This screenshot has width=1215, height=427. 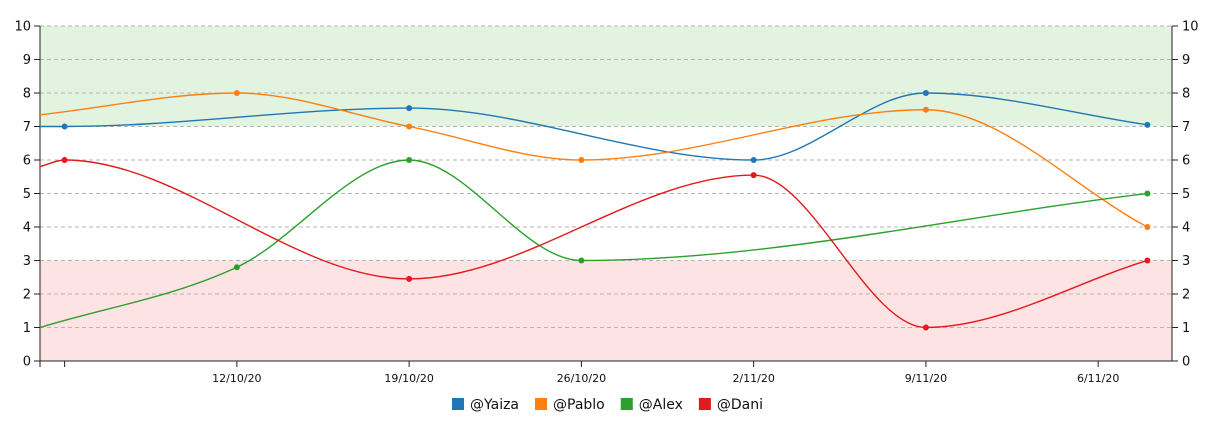 I want to click on legend: @Yaiza @Pablo @Alex @Dani, so click(x=607, y=405).